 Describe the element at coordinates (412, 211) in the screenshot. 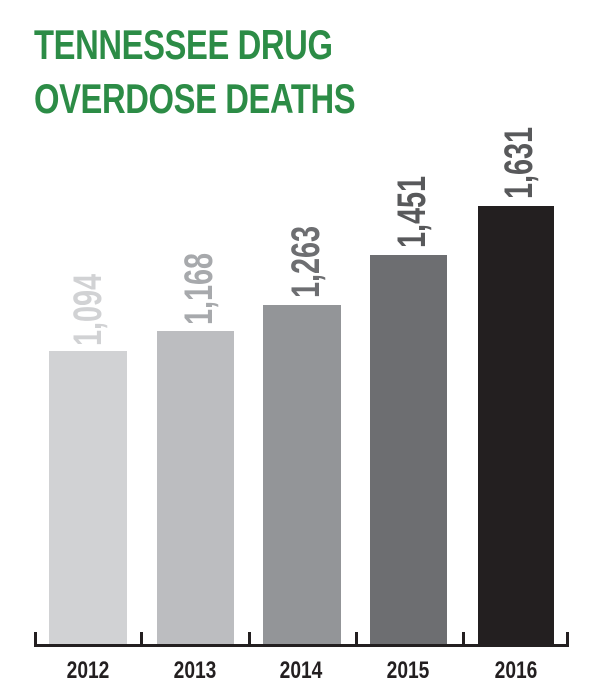

I see `value-label-2015: 1,451` at that location.